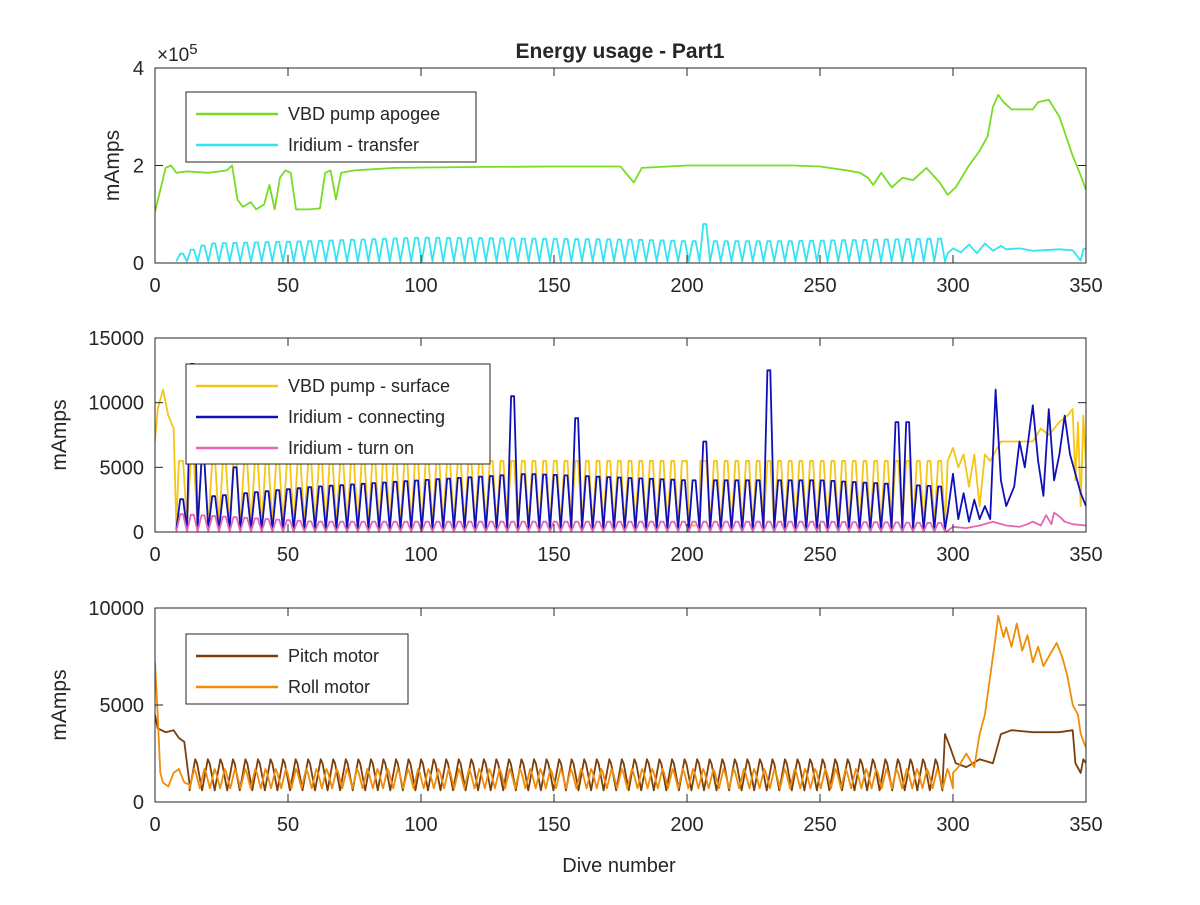 This screenshot has width=1200, height=905. Describe the element at coordinates (369, 386) in the screenshot. I see `legend-entry: VBD pump - surface` at that location.